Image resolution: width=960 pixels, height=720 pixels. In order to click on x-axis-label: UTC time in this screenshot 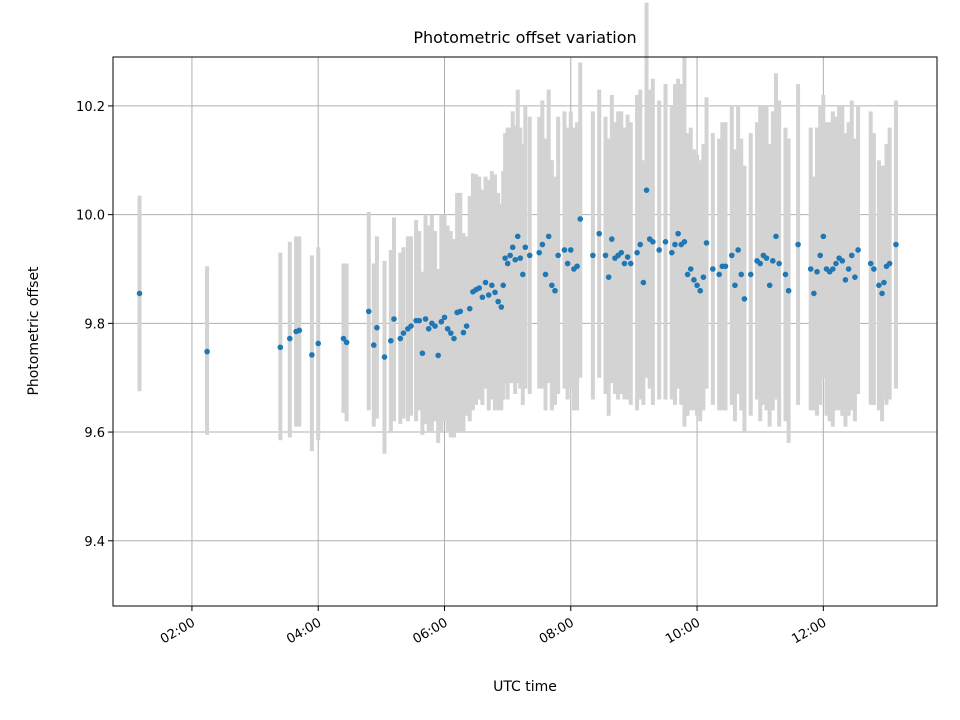, I will do `click(525, 687)`.